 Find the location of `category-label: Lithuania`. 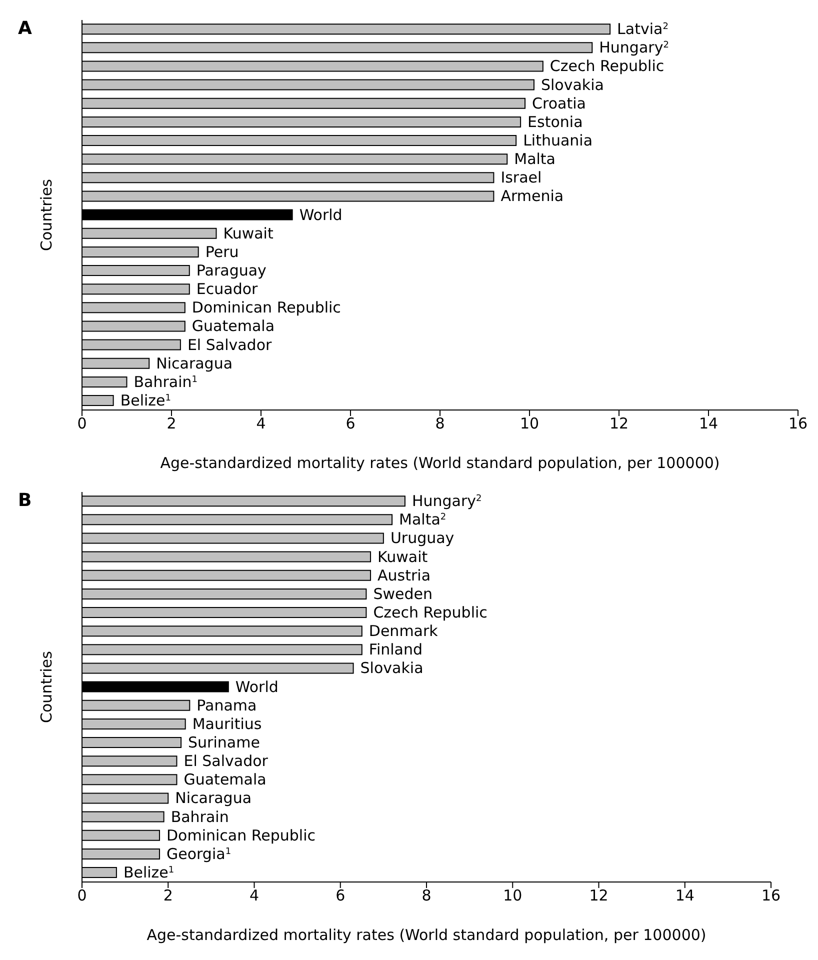

category-label: Lithuania is located at coordinates (558, 141).